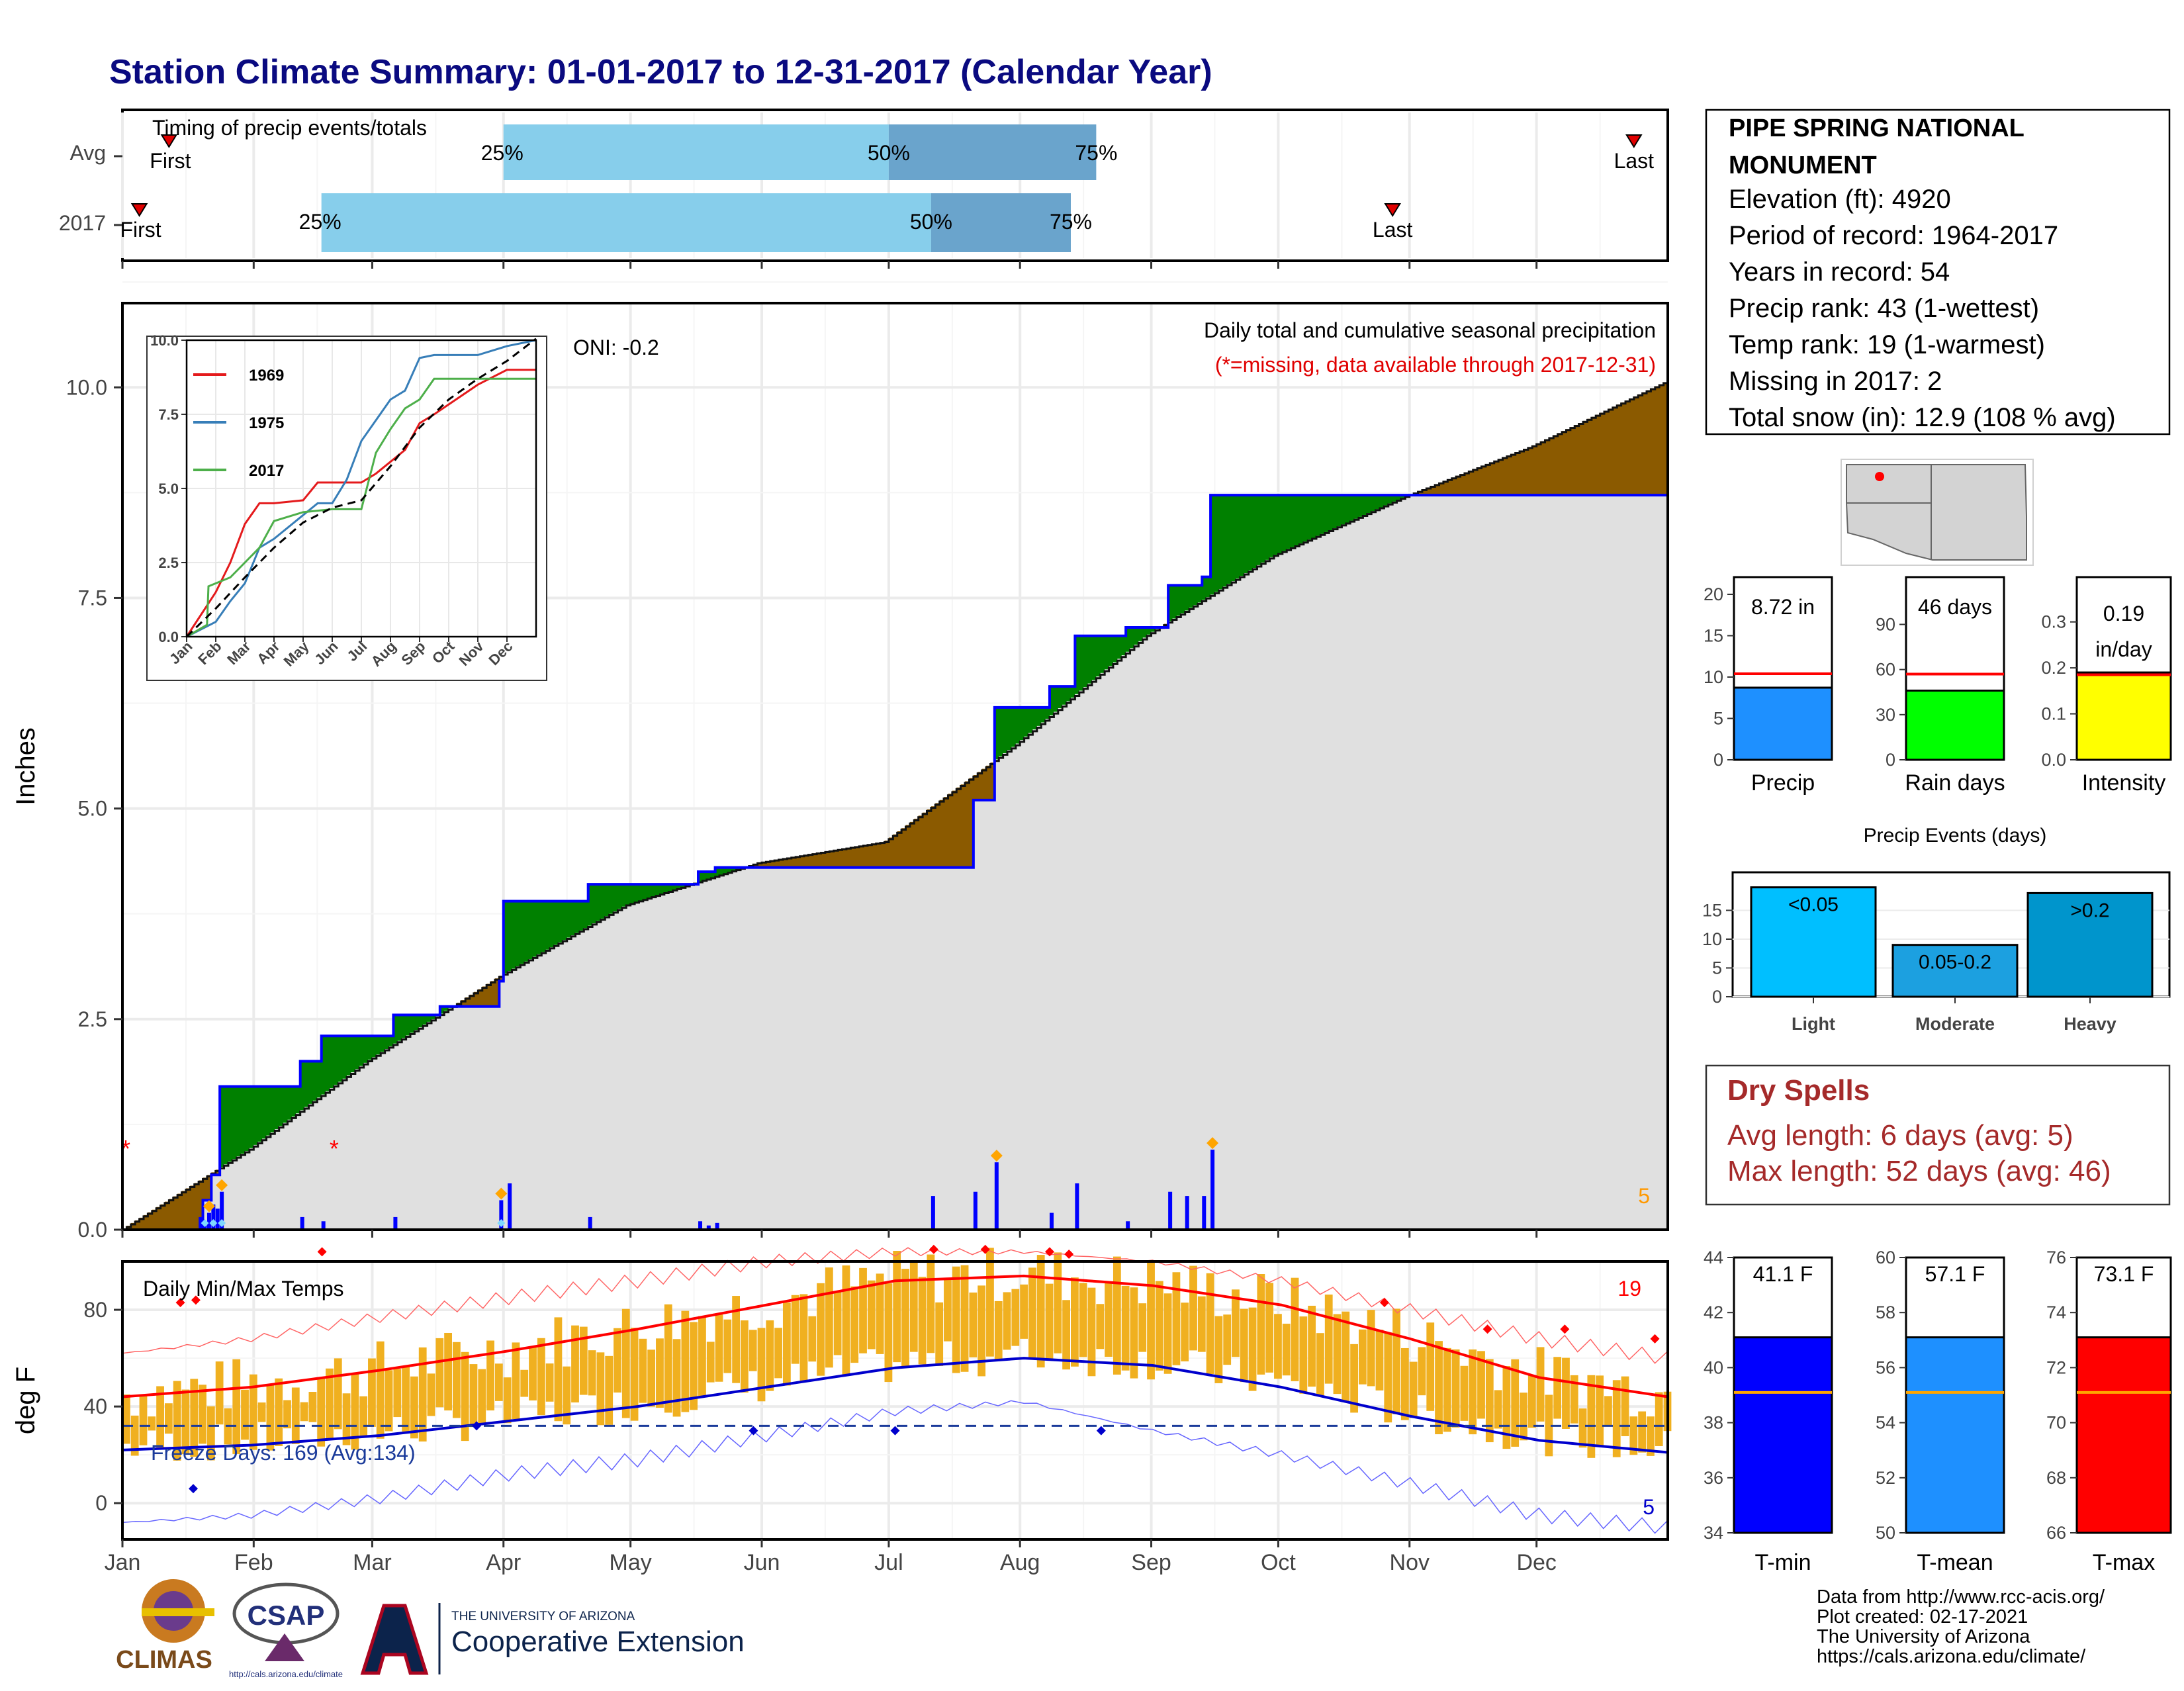 Image resolution: width=2184 pixels, height=1691 pixels. Describe the element at coordinates (361, 507) in the screenshot. I see `inset-line-2017` at that location.